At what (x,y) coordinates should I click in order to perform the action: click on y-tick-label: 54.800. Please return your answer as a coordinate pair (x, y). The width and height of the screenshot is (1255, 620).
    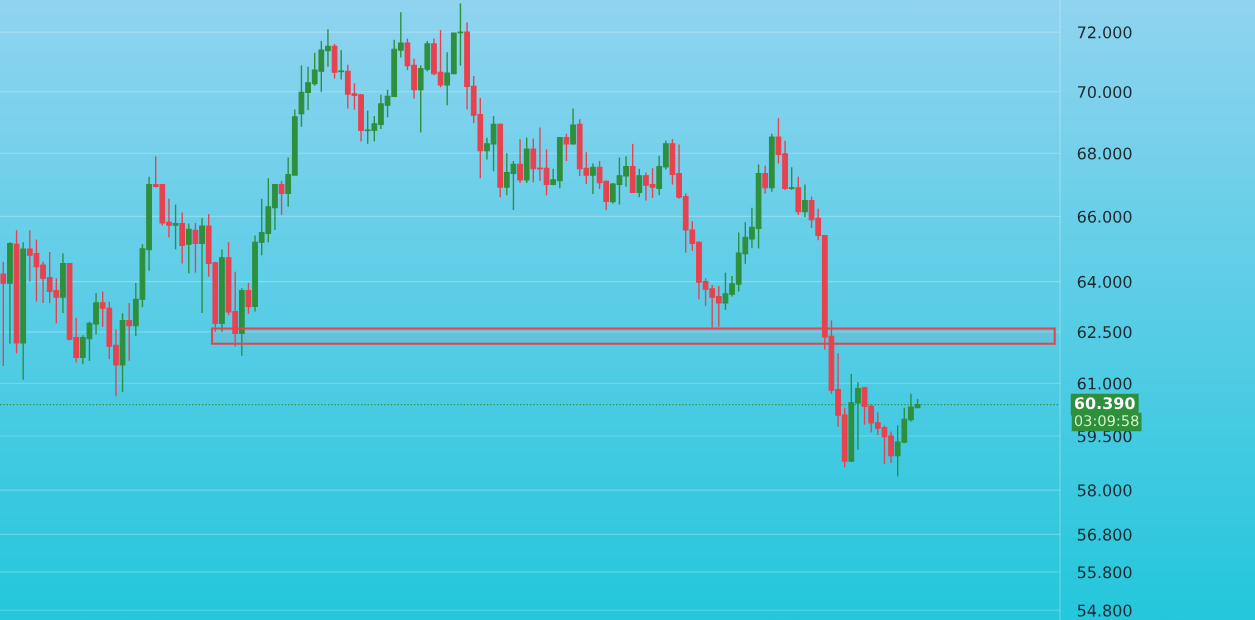
    Looking at the image, I should click on (1104, 610).